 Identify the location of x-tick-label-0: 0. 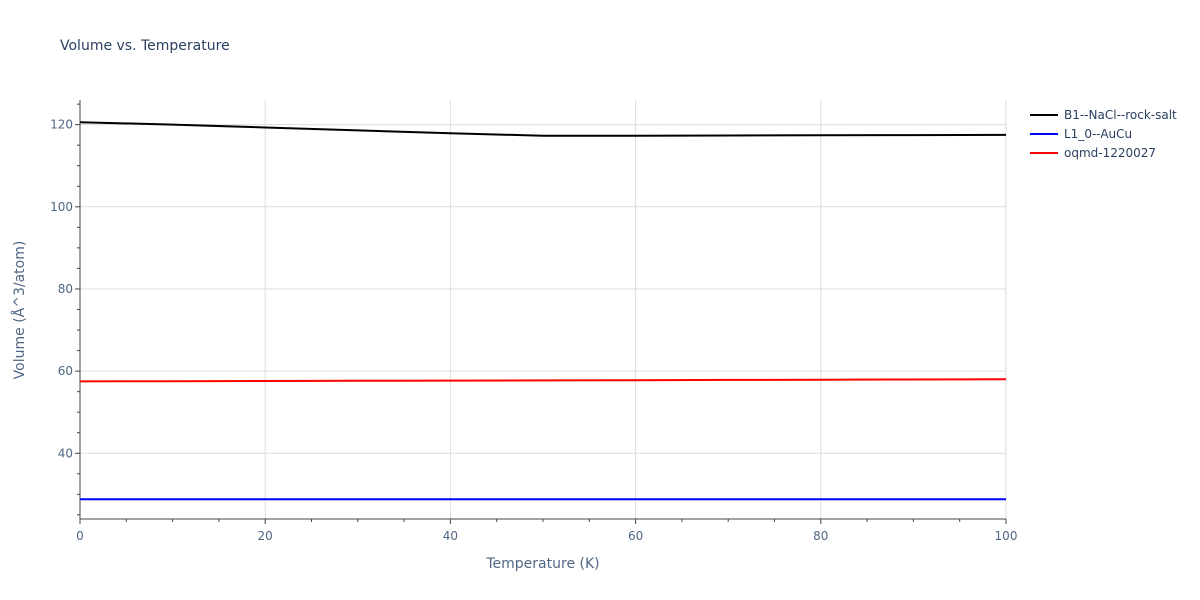
(80, 536).